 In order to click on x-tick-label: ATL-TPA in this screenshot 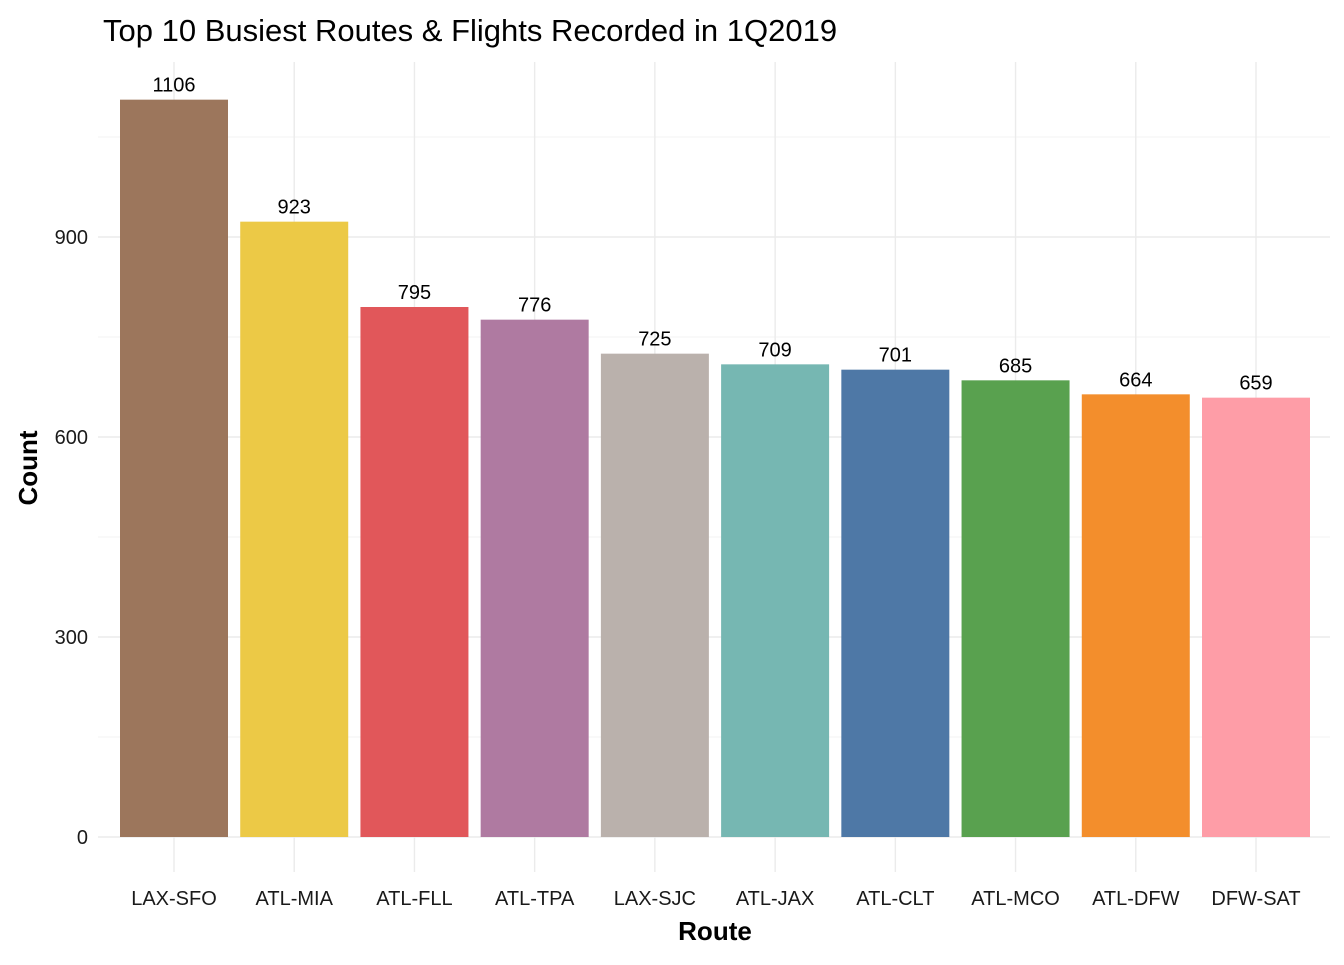, I will do `click(535, 899)`.